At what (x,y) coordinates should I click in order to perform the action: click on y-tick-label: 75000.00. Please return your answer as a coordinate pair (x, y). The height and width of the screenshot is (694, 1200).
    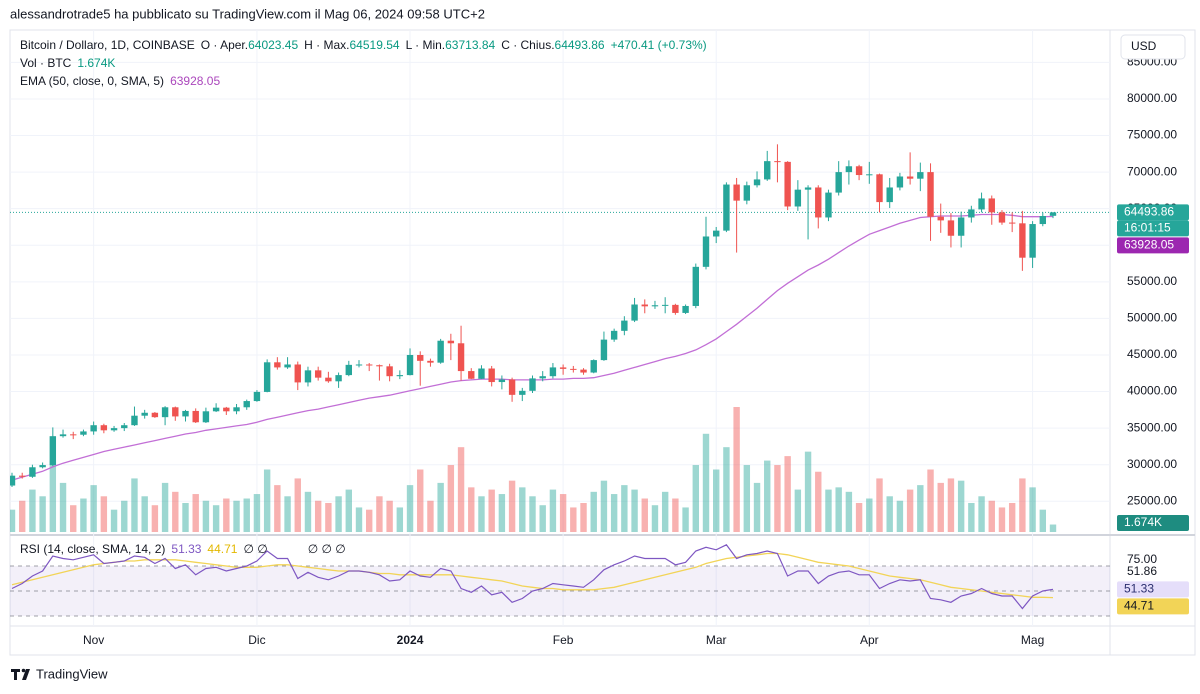
    Looking at the image, I should click on (1152, 135).